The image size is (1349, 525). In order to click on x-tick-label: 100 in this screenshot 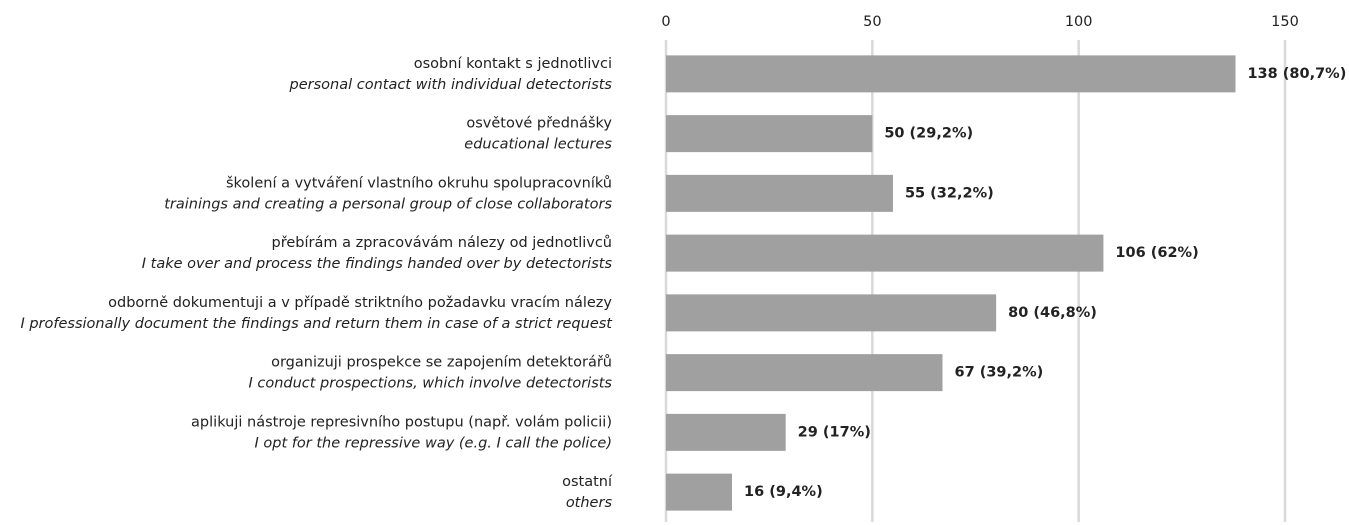, I will do `click(1079, 22)`.